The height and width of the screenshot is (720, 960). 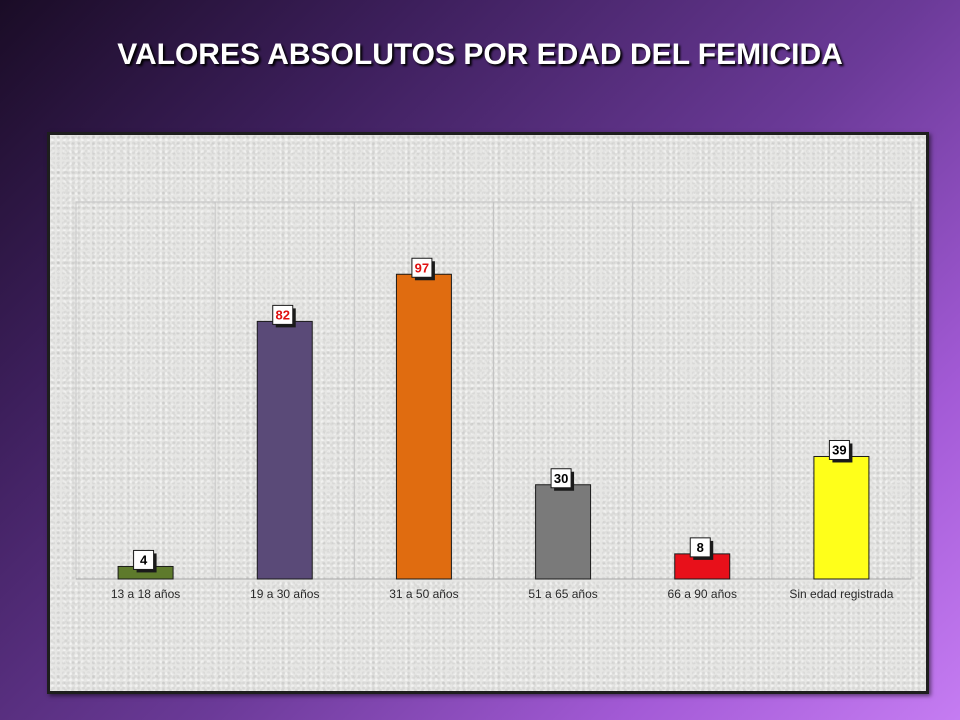 I want to click on x-tick-label: 31 a 50 años, so click(x=423, y=594).